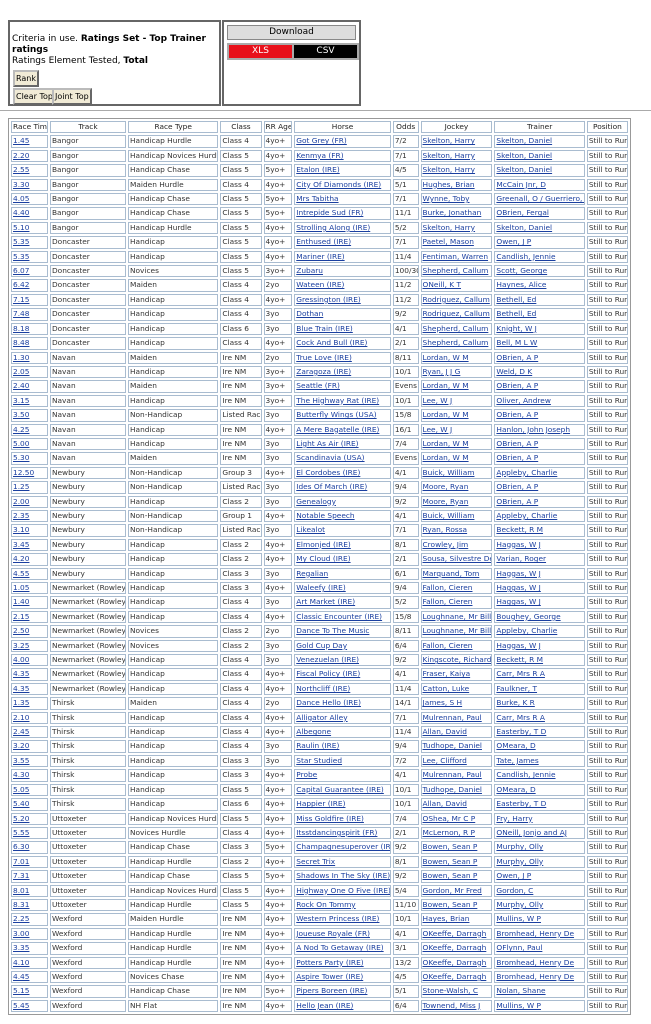  What do you see at coordinates (21, 170) in the screenshot?
I see `race-time-link: 2.55` at bounding box center [21, 170].